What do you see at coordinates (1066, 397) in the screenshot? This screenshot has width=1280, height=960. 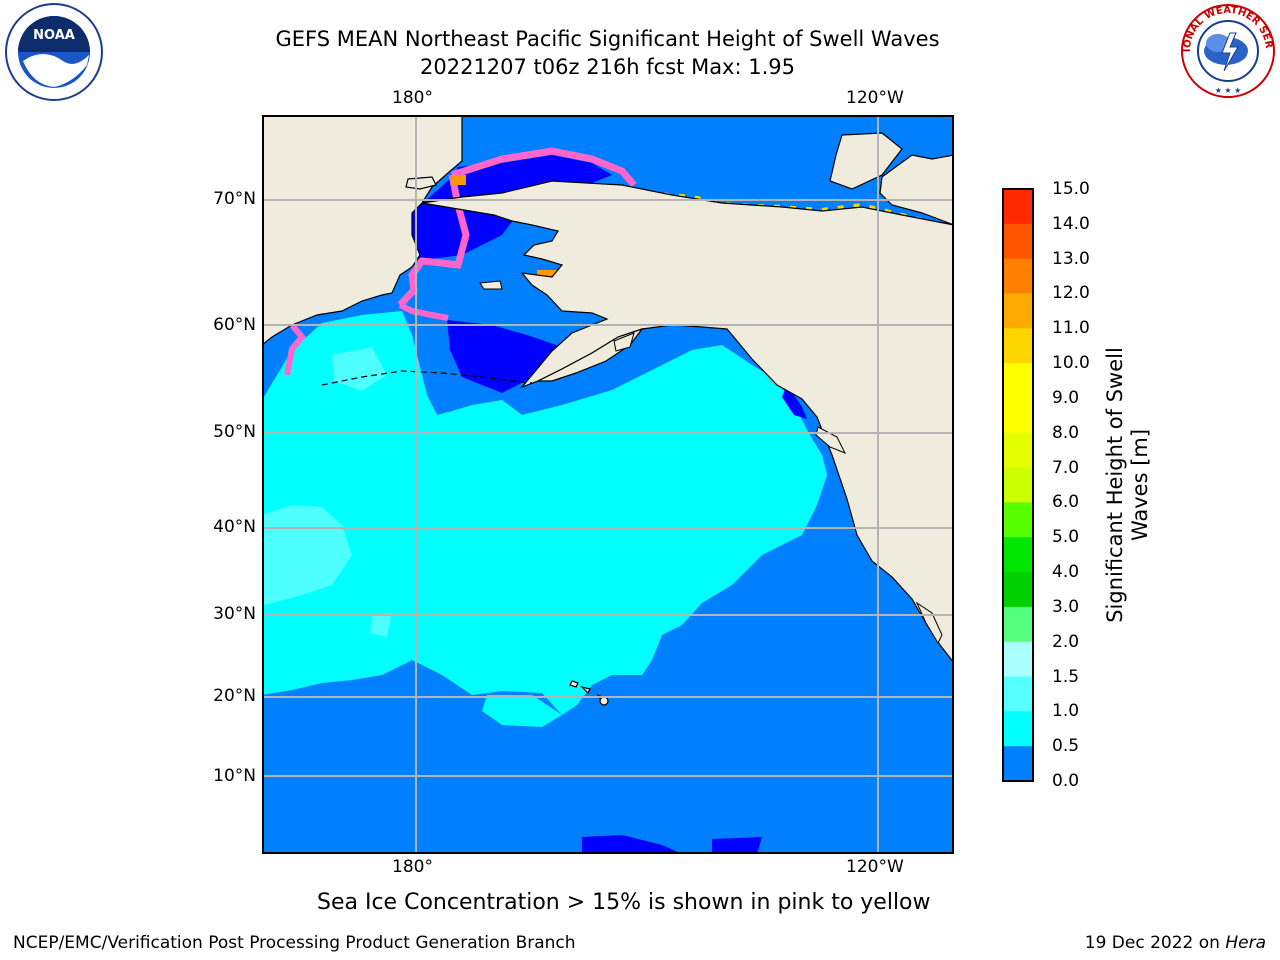 I see `colorbar-tick-label: 9.0` at bounding box center [1066, 397].